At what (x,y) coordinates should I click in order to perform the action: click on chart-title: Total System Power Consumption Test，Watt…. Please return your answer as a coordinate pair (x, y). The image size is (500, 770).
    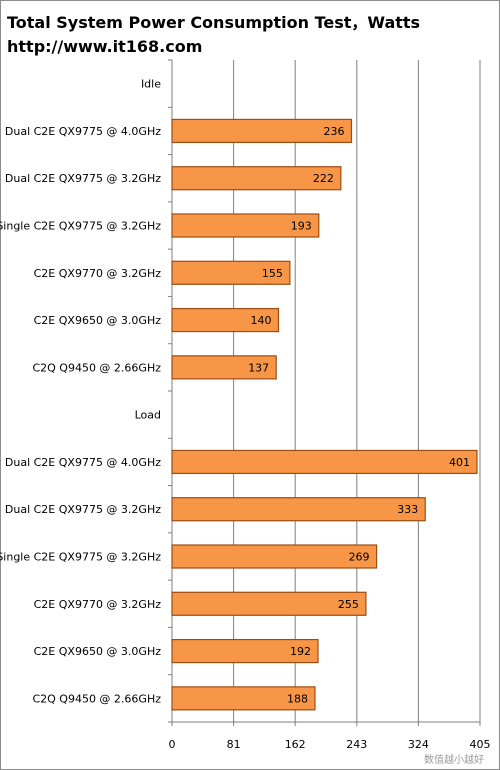
    Looking at the image, I should click on (214, 22).